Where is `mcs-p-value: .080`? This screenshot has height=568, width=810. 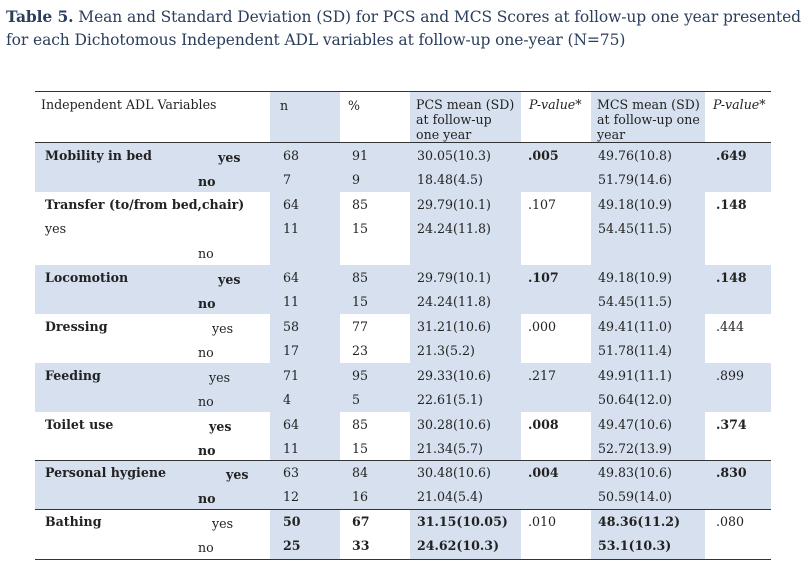 mcs-p-value: .080 is located at coordinates (730, 521).